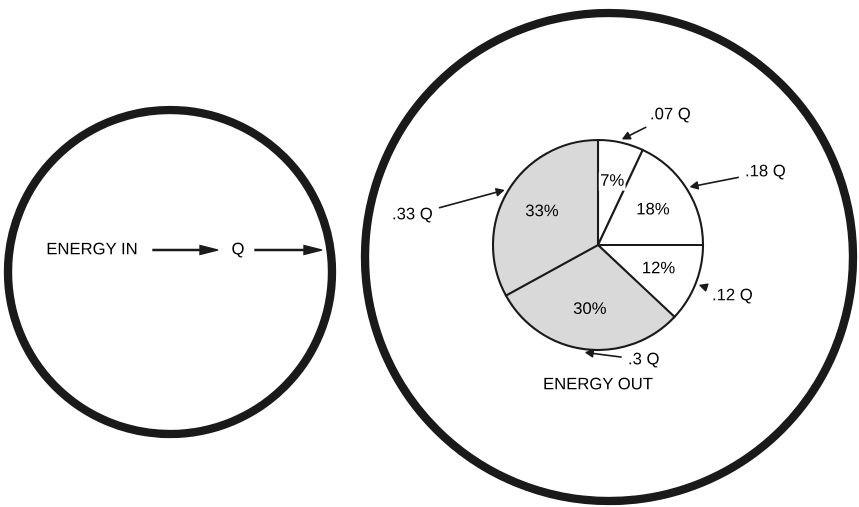 This screenshot has height=507, width=859. I want to click on slice-label: .07 Q, so click(671, 115).